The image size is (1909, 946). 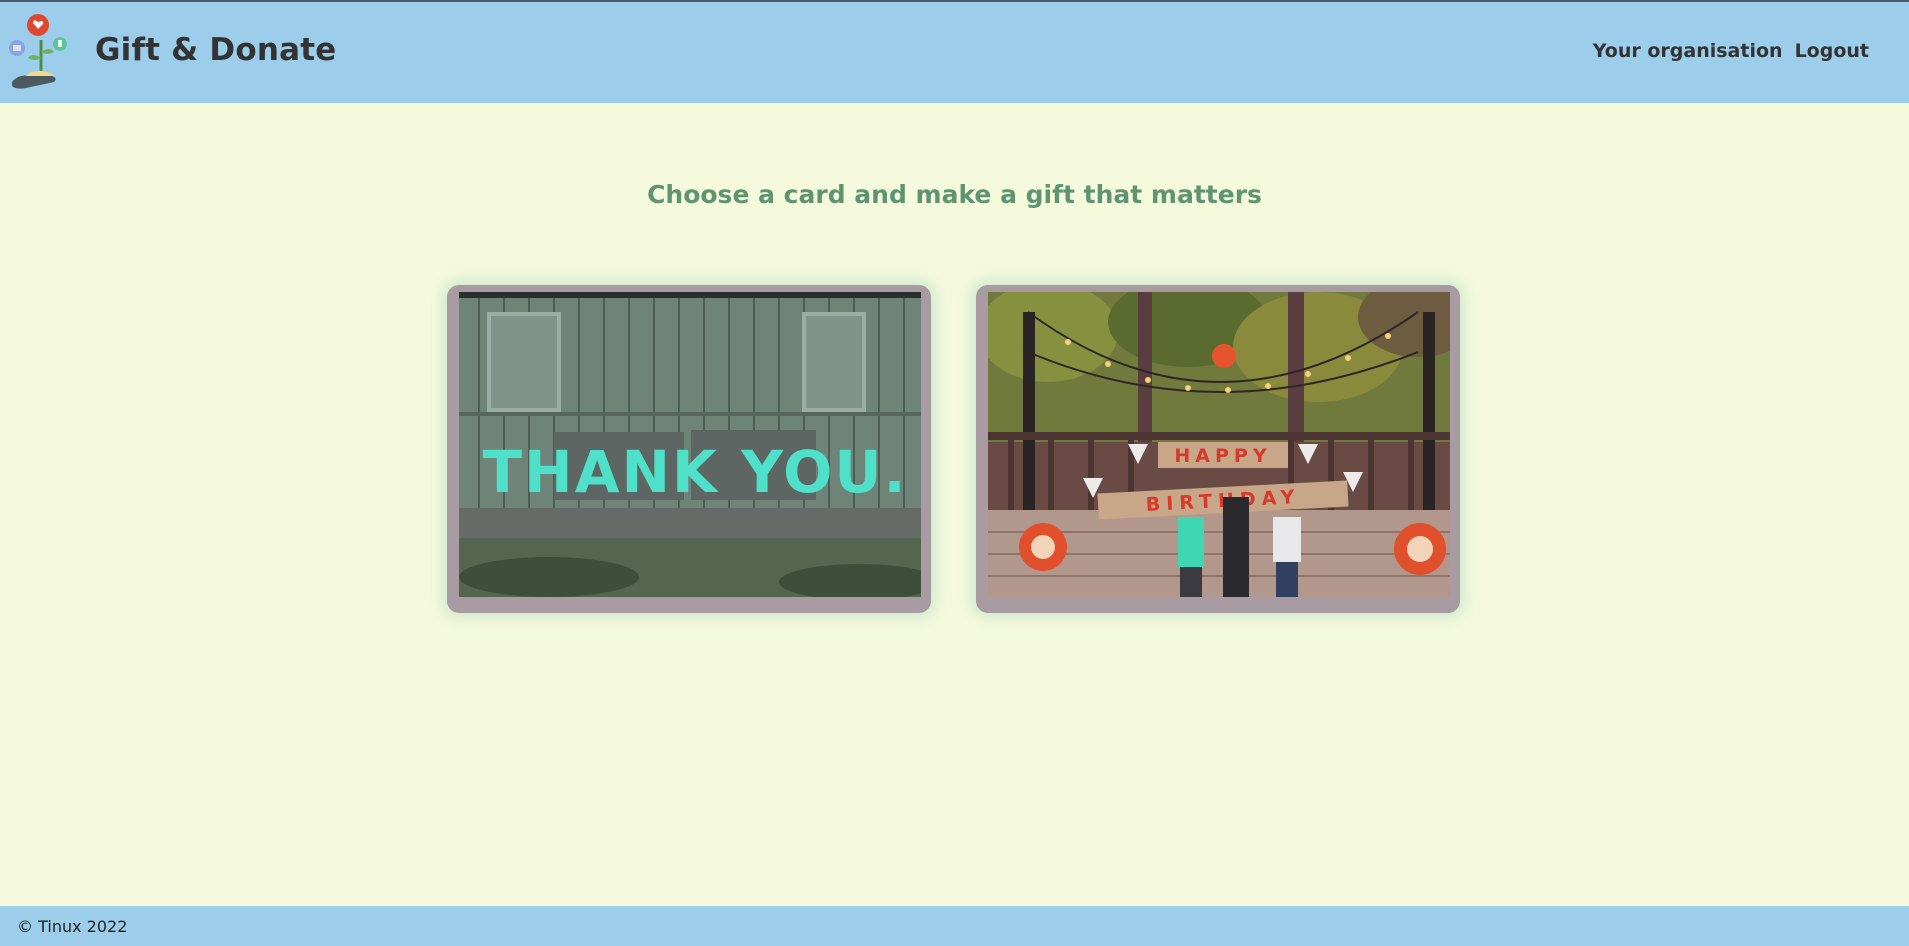 I want to click on thank-you-text: THANK YOU., so click(x=694, y=472).